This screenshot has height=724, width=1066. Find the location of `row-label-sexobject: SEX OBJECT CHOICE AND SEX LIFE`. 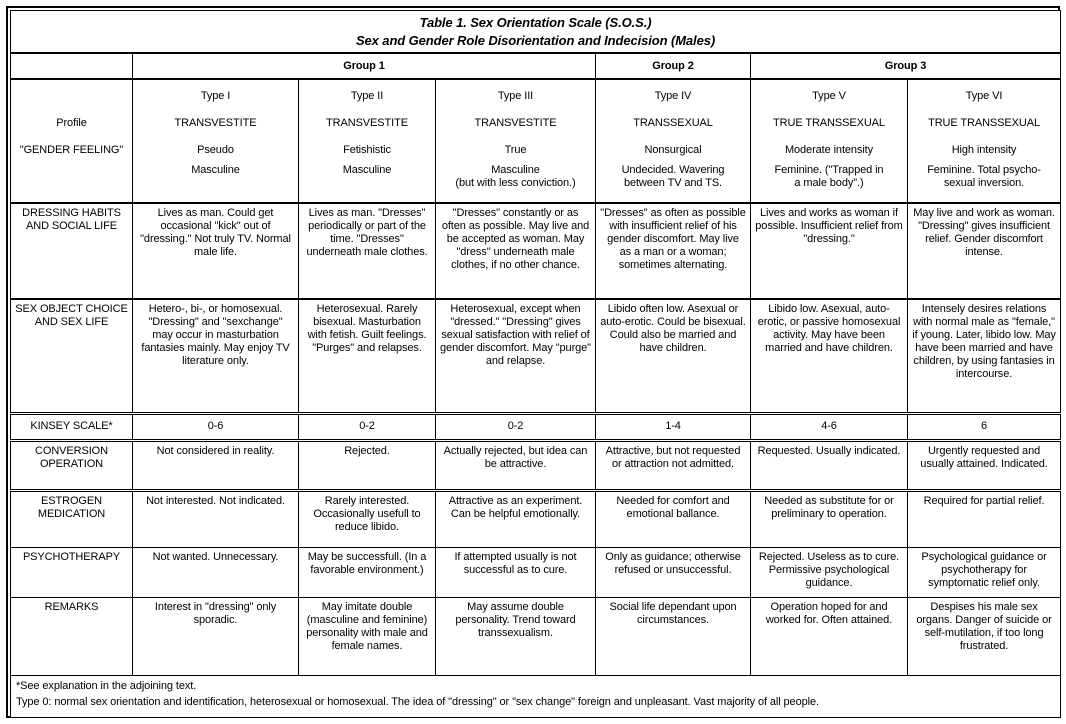

row-label-sexobject: SEX OBJECT CHOICE AND SEX LIFE is located at coordinates (71, 356).